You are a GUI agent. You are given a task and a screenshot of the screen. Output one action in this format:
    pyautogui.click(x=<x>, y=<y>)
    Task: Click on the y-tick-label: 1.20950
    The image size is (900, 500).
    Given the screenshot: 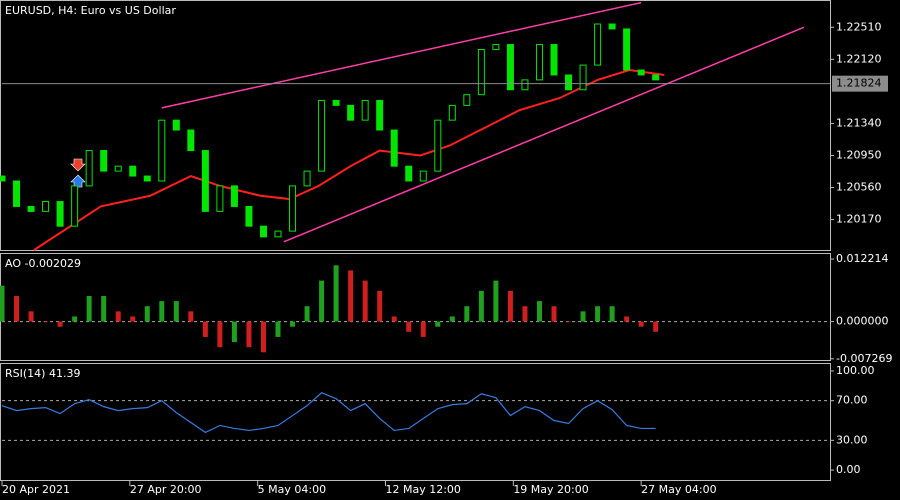 What is the action you would take?
    pyautogui.click(x=859, y=154)
    